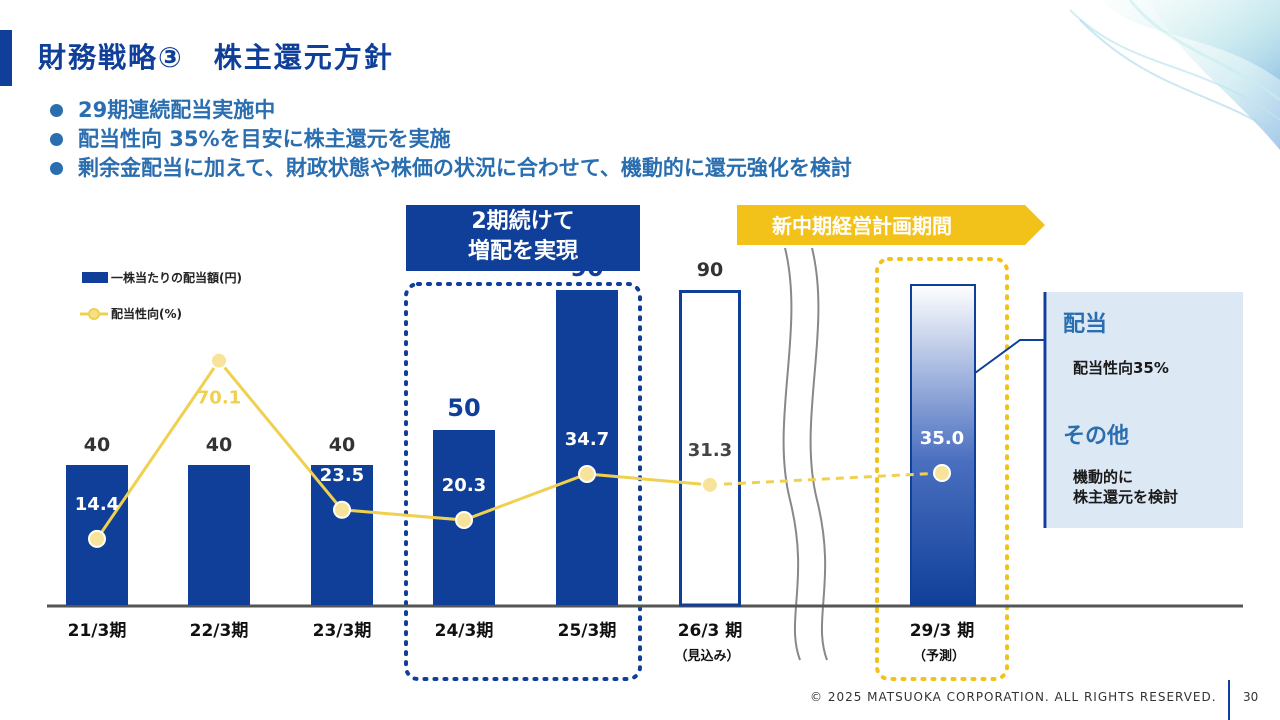 Image resolution: width=1280 pixels, height=720 pixels. I want to click on forecast-highlight-frame, so click(942, 469).